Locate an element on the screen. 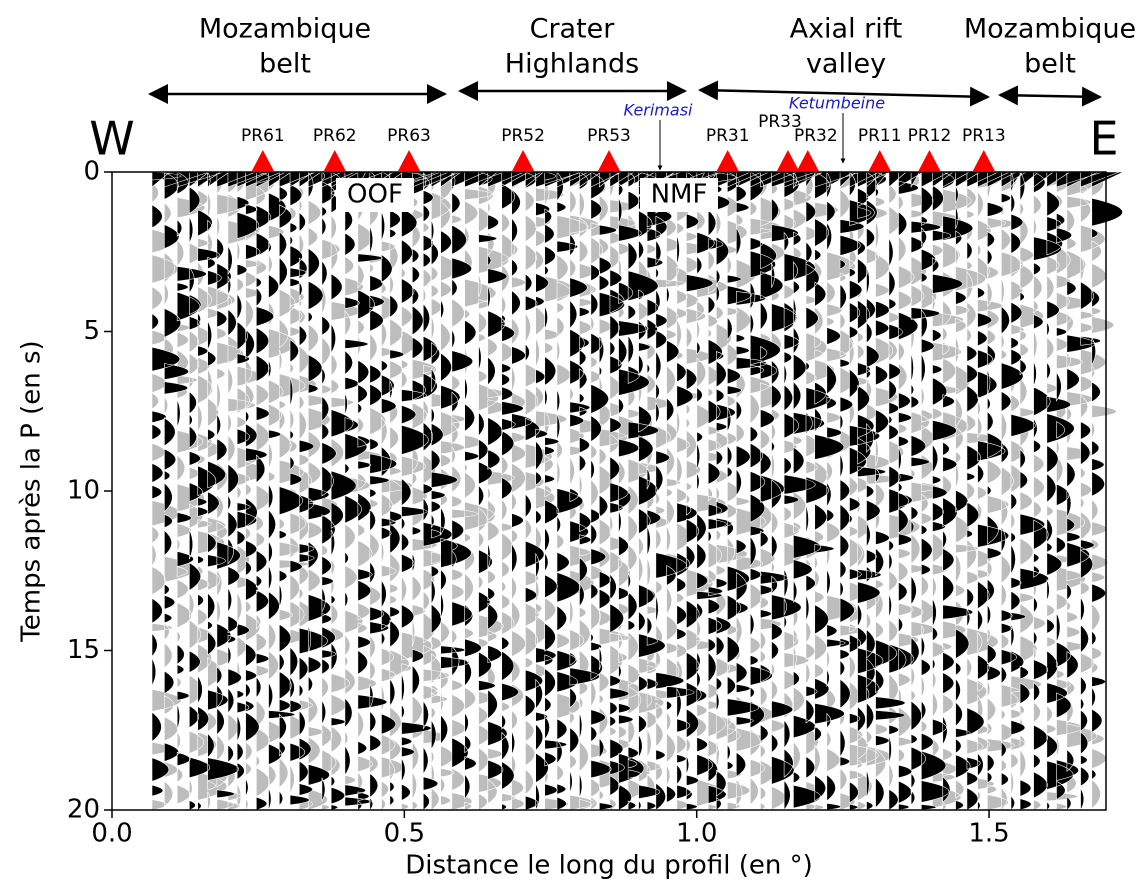 The width and height of the screenshot is (1148, 885). station-label: PR52 is located at coordinates (523, 136).